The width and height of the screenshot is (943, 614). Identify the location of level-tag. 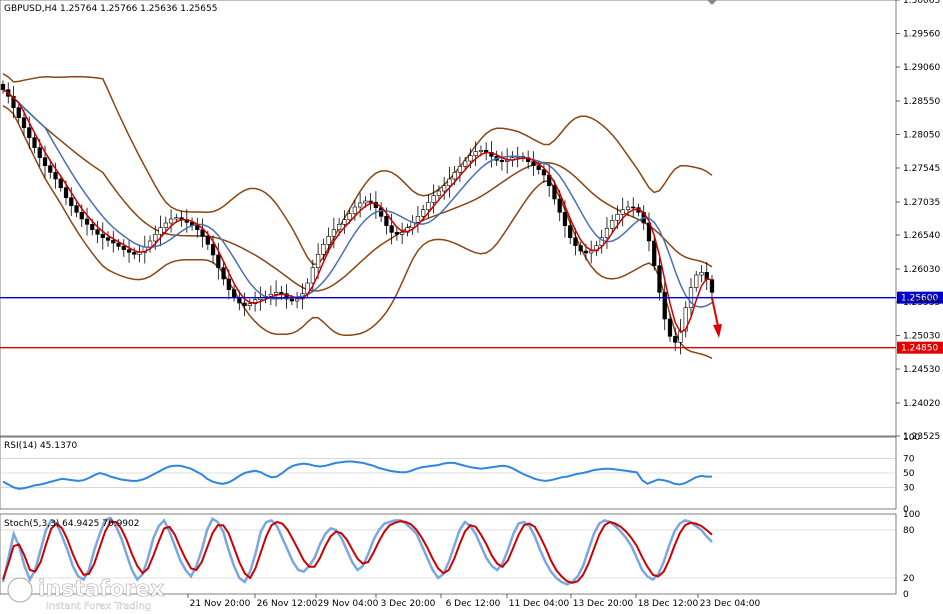
(920, 297).